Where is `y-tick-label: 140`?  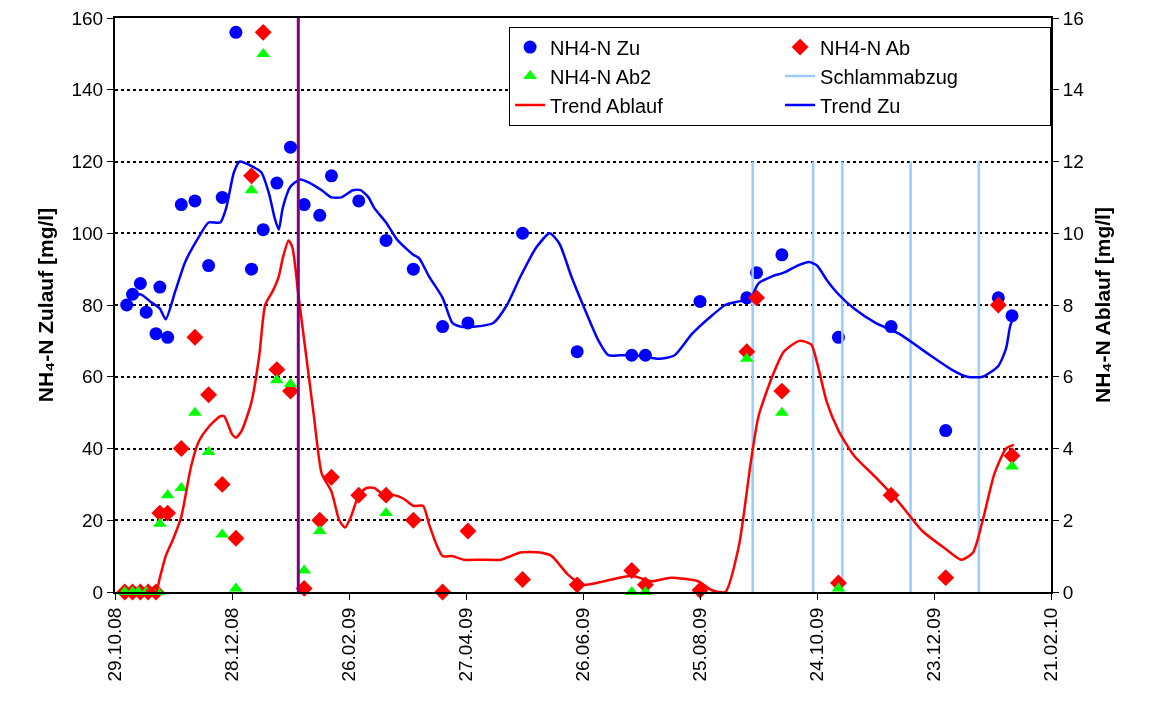 y-tick-label: 140 is located at coordinates (87, 90).